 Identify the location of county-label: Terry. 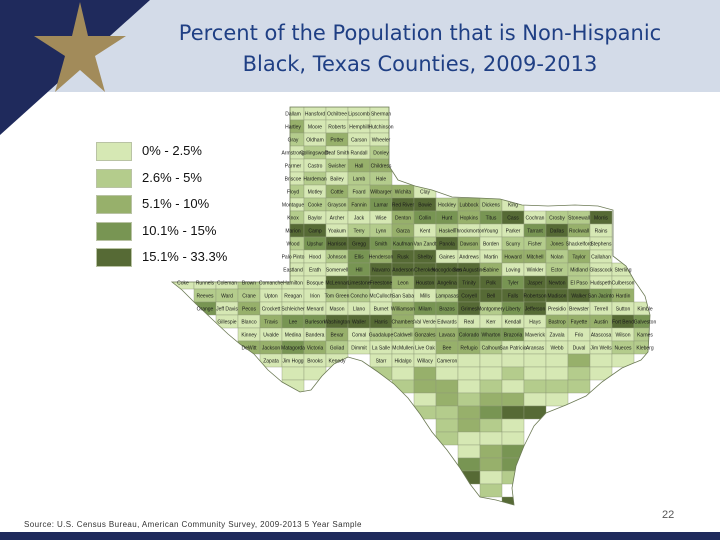
(359, 232).